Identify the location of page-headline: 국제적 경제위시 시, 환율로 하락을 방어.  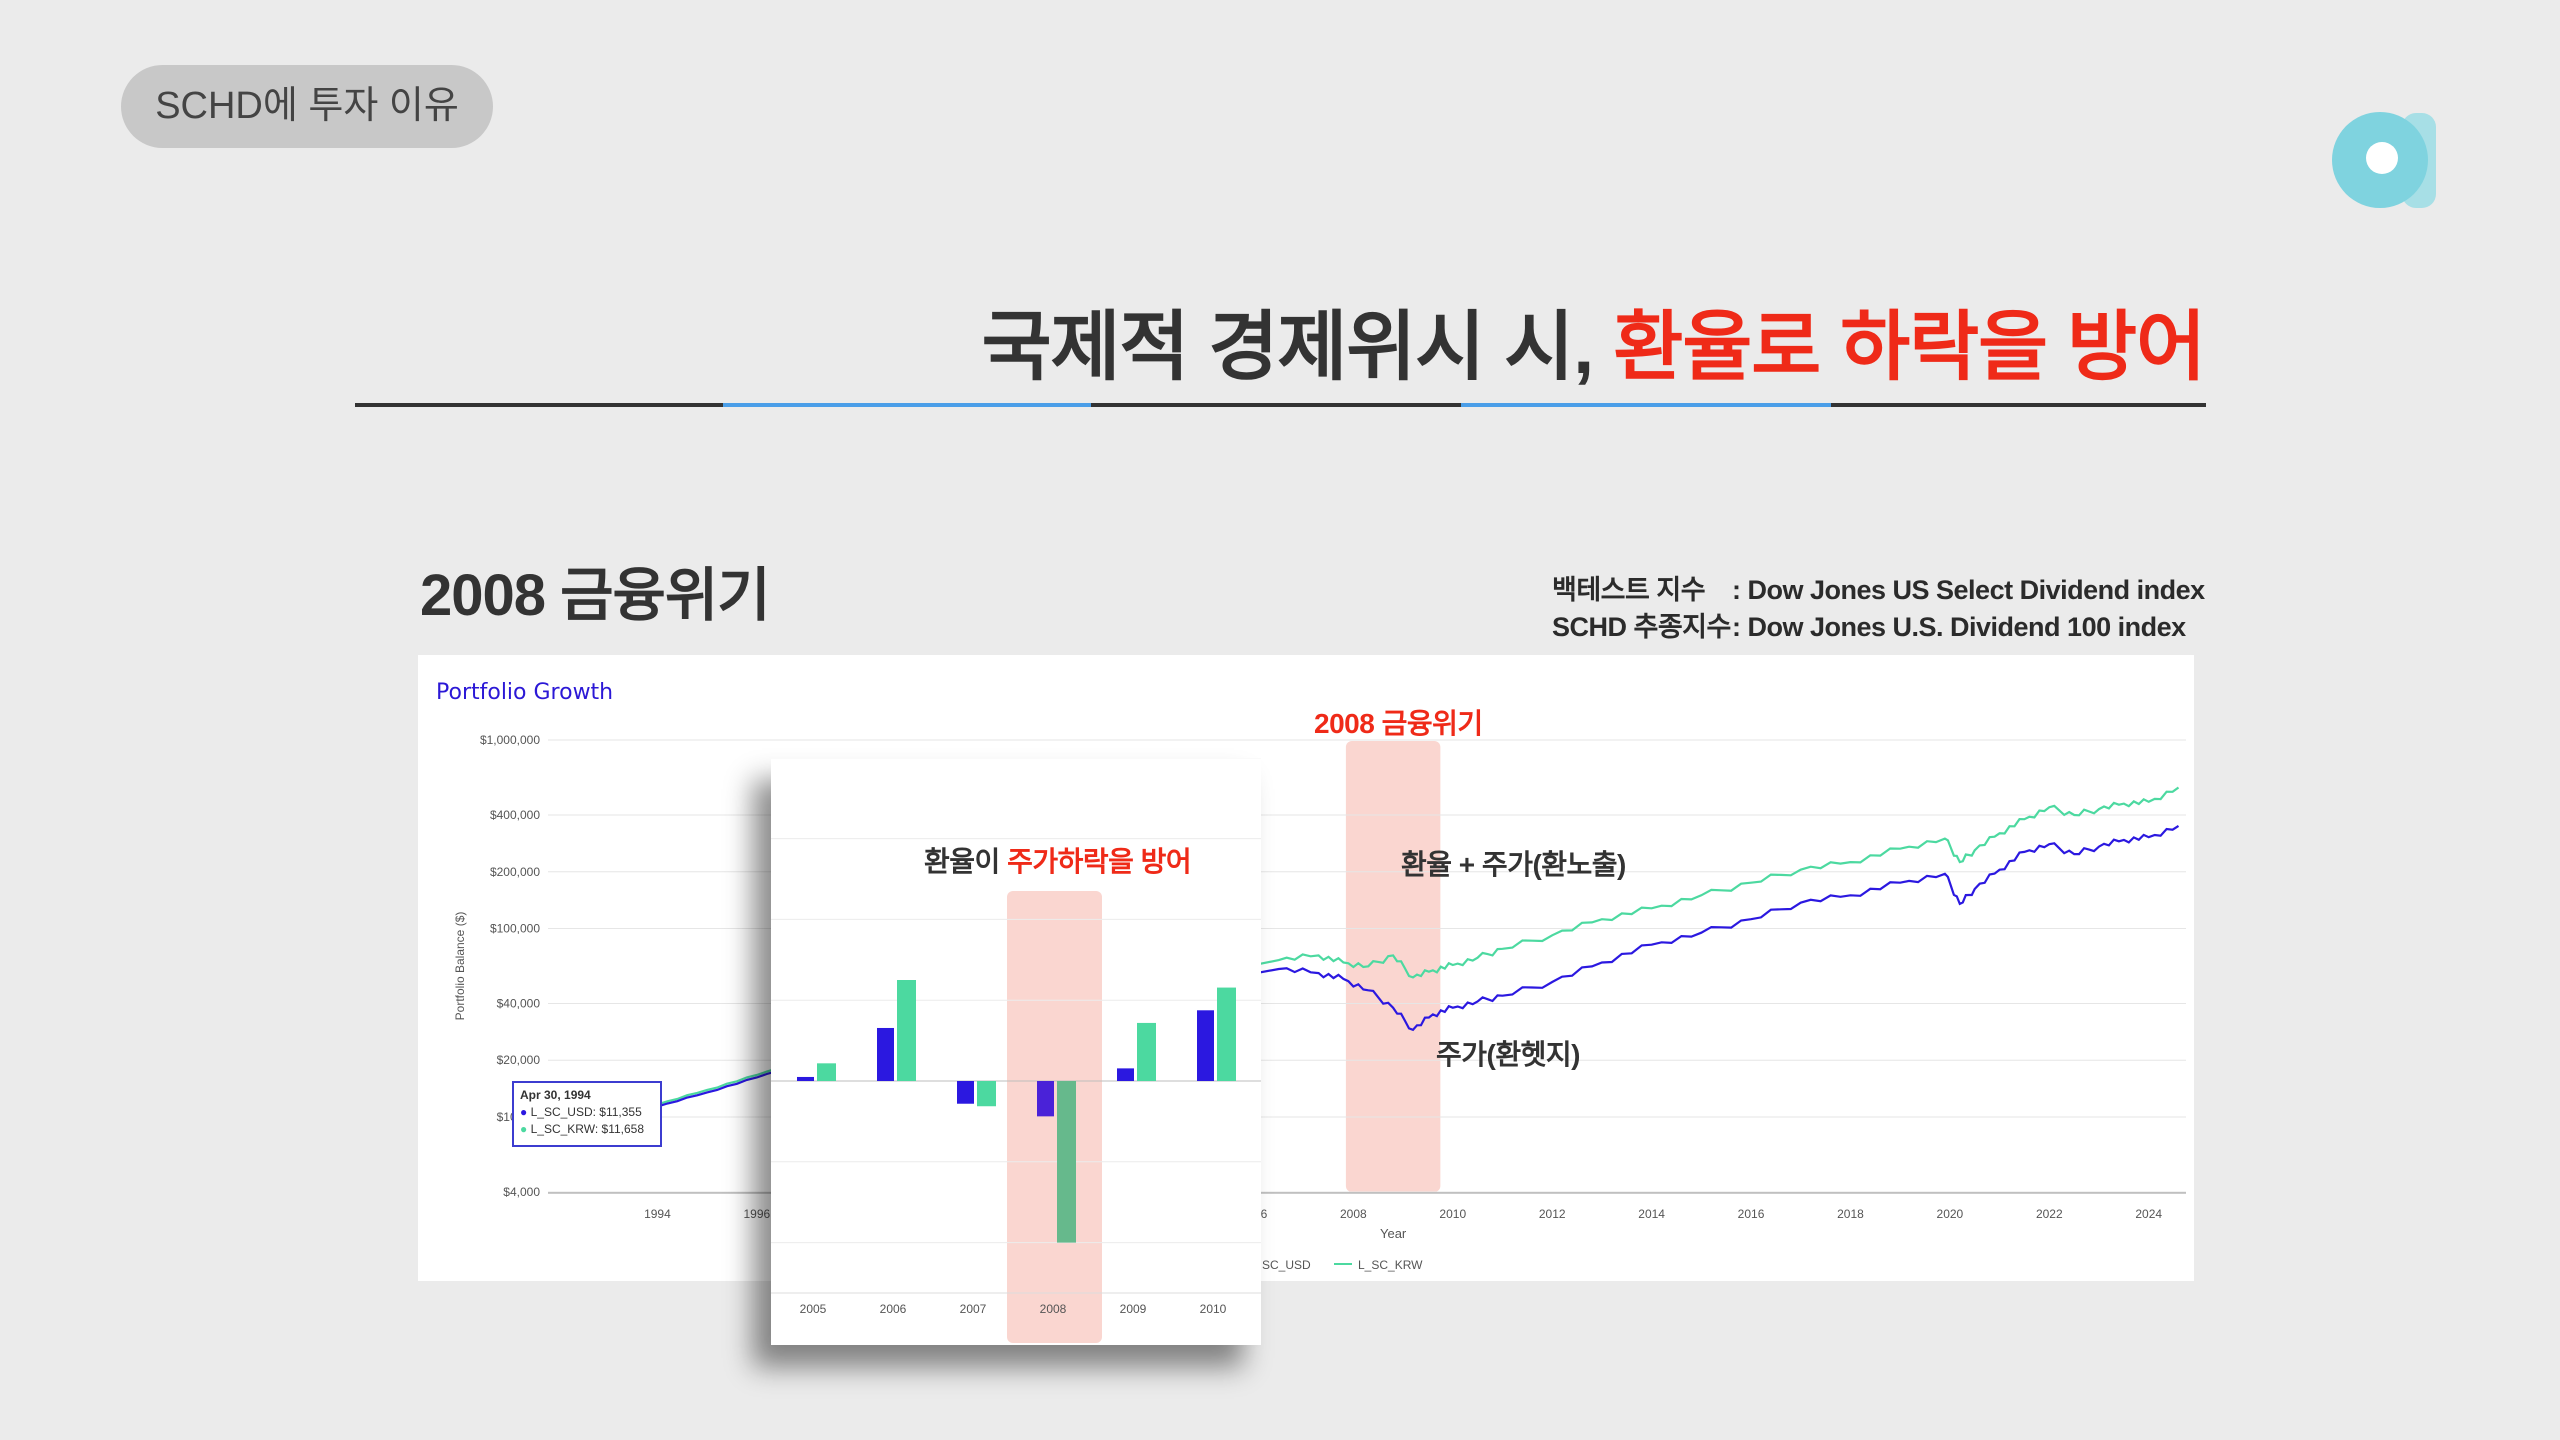
(1593, 340).